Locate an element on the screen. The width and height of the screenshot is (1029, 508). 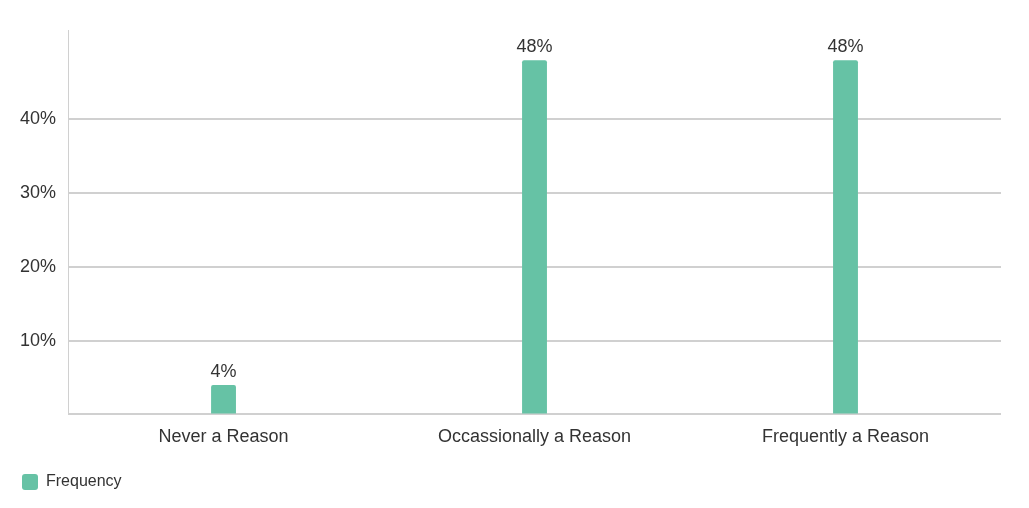
legend-label: Frequency is located at coordinates (84, 481).